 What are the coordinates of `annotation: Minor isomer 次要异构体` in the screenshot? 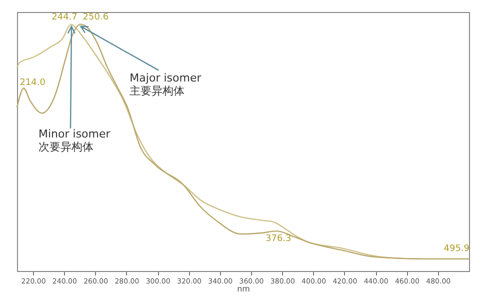 It's located at (74, 140).